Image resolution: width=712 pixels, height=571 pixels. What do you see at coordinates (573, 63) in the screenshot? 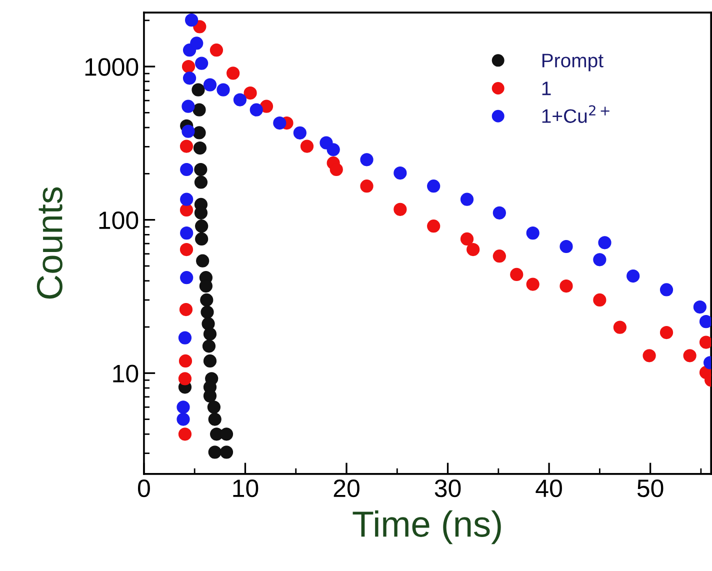
I see `legend-label: Prompt` at bounding box center [573, 63].